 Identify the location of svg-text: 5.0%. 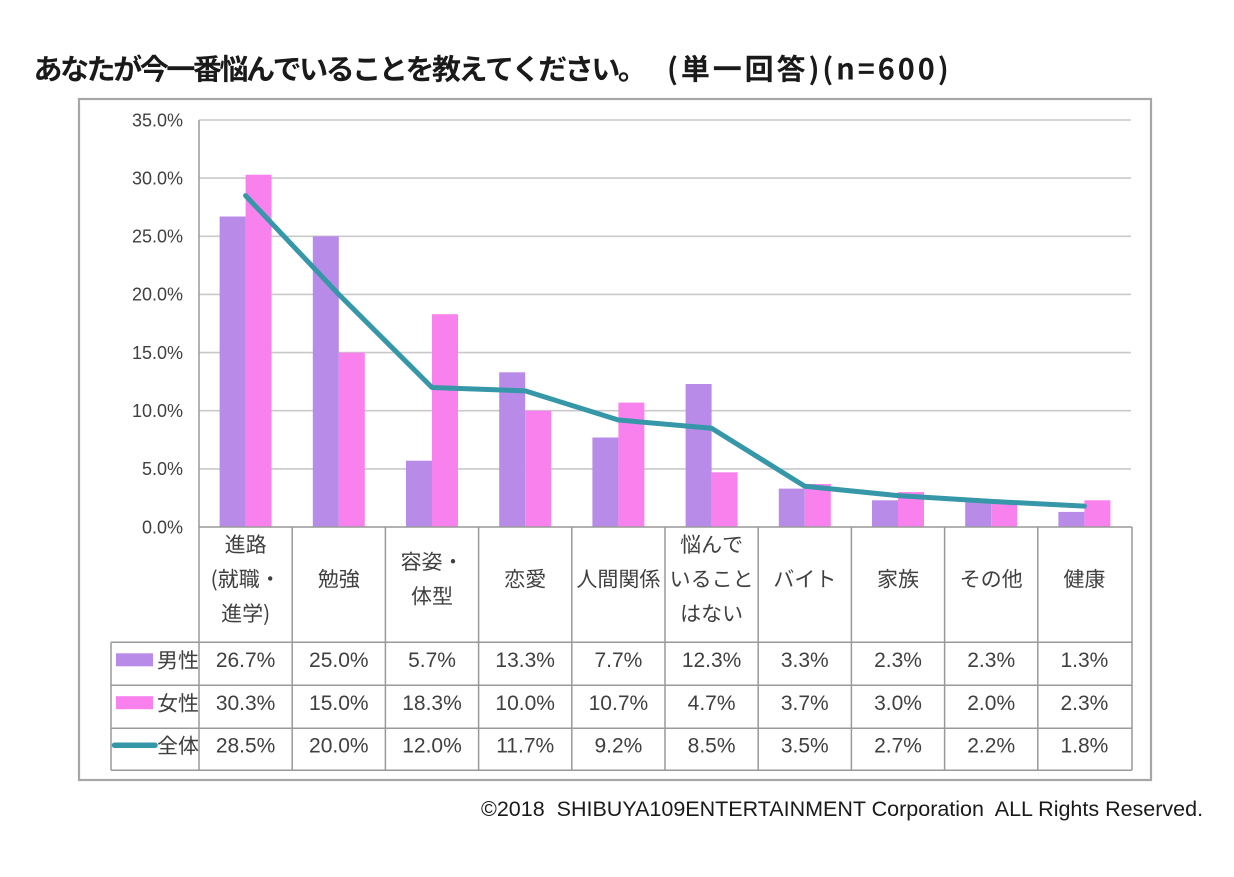
(162, 469).